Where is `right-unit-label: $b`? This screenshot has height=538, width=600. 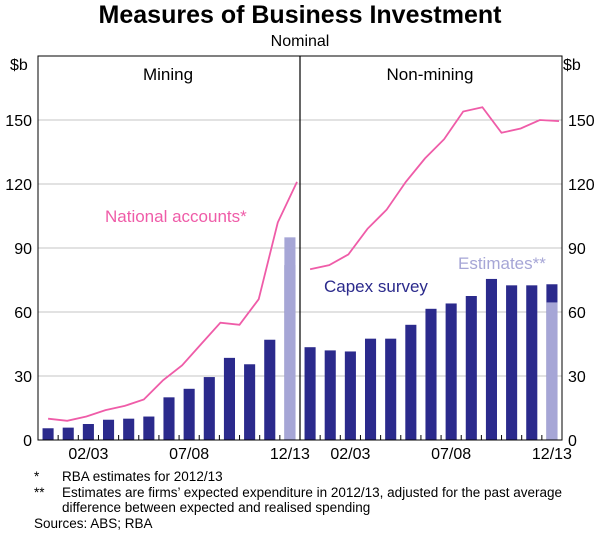 right-unit-label: $b is located at coordinates (572, 65).